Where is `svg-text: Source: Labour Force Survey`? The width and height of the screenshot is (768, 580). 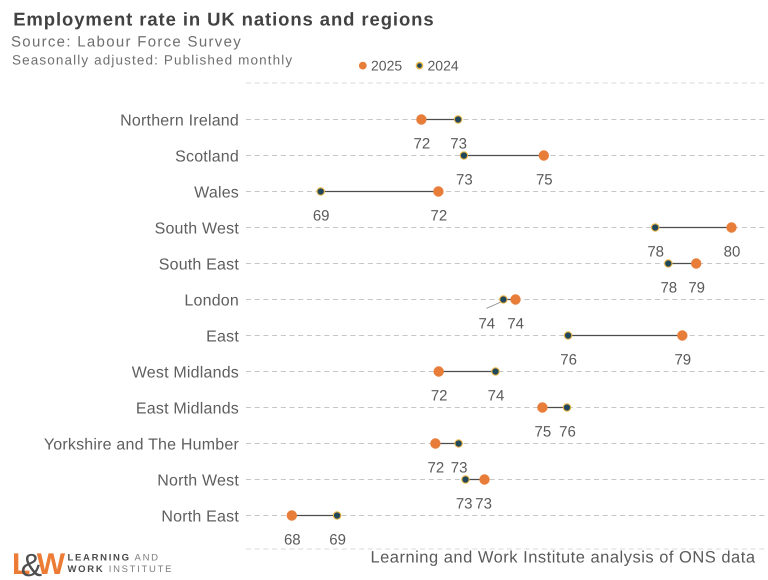
svg-text: Source: Labour Force Survey is located at coordinates (126, 42).